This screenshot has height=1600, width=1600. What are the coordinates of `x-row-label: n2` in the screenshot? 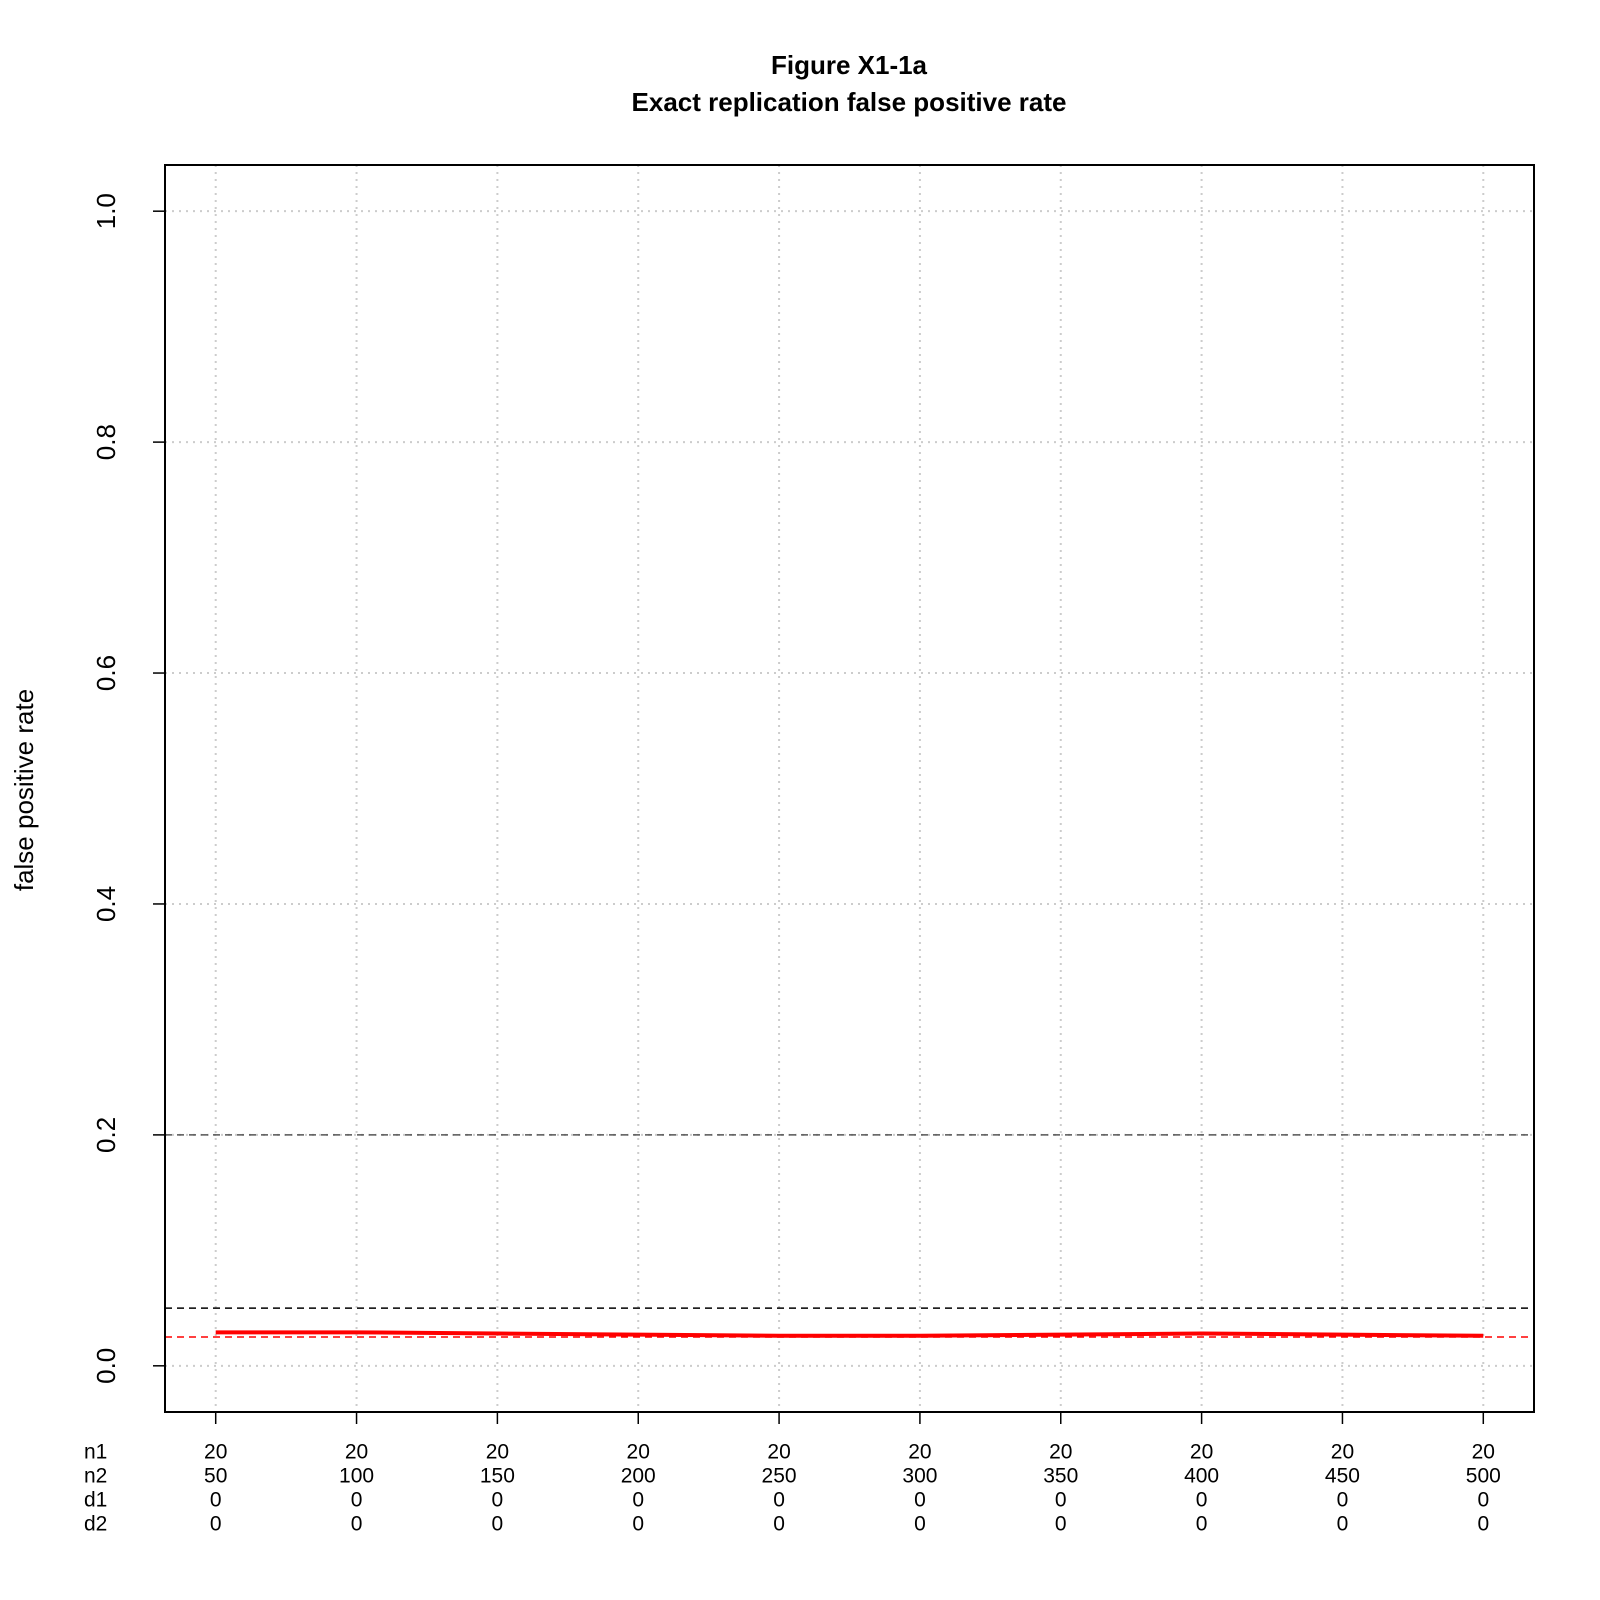 It's located at (95, 1476).